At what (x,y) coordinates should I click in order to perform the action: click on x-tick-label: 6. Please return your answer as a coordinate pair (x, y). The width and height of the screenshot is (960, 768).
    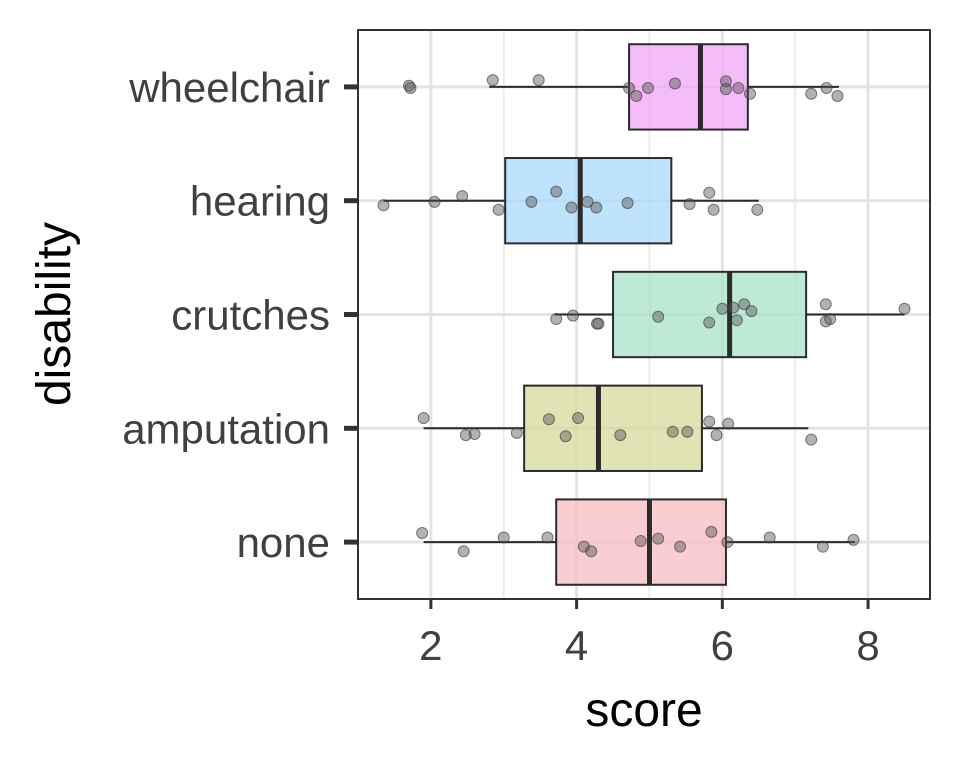
    Looking at the image, I should click on (722, 645).